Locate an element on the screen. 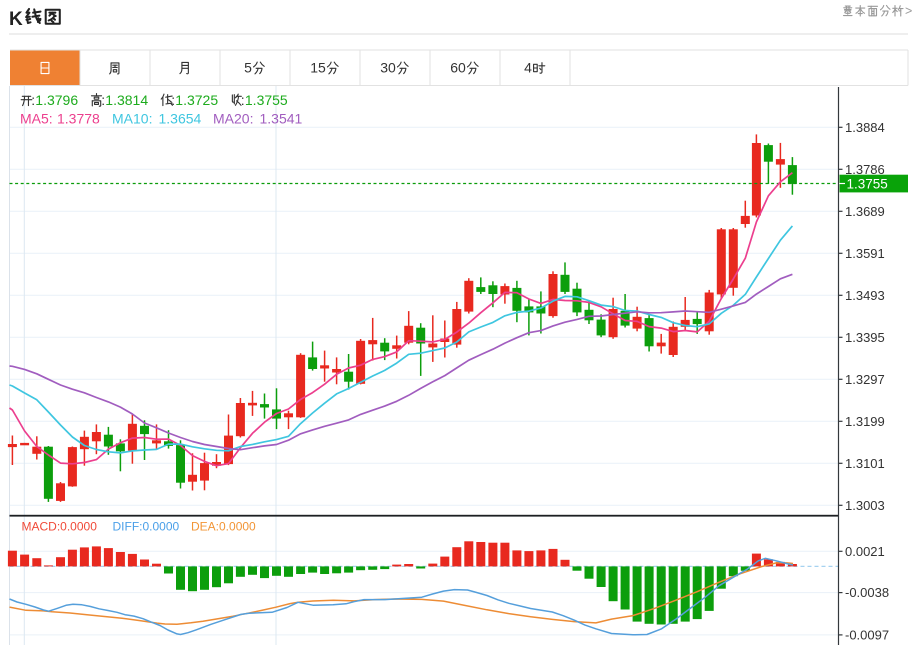 This screenshot has height=650, width=919. svg-text: 1.3003 is located at coordinates (865, 505).